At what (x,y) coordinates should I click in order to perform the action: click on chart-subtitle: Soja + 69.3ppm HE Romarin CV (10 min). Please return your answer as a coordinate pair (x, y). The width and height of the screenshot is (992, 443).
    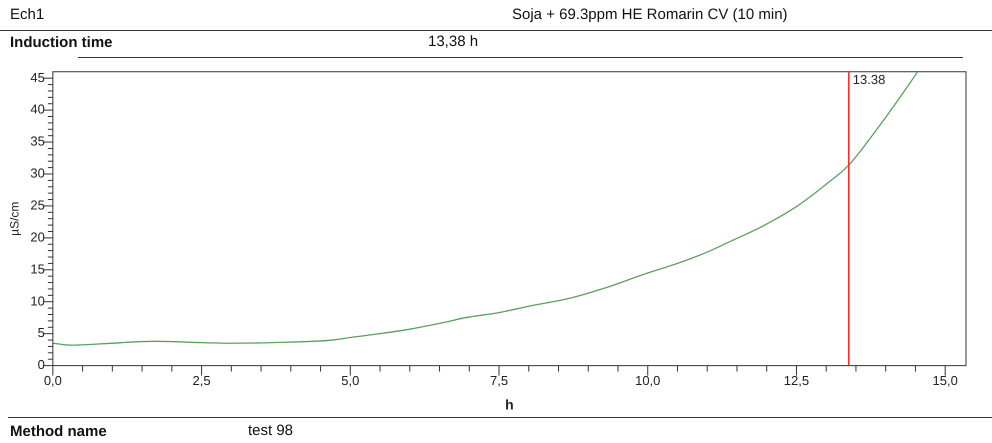
    Looking at the image, I should click on (650, 14).